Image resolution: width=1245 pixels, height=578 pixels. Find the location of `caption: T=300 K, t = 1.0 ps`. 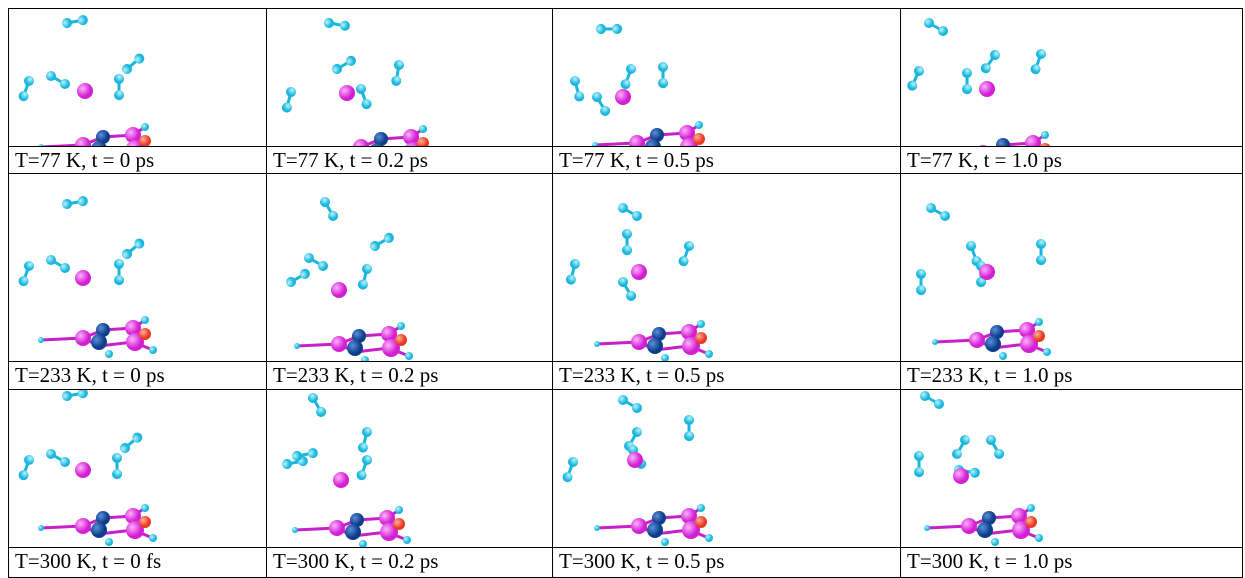

caption: T=300 K, t = 1.0 ps is located at coordinates (1071, 562).